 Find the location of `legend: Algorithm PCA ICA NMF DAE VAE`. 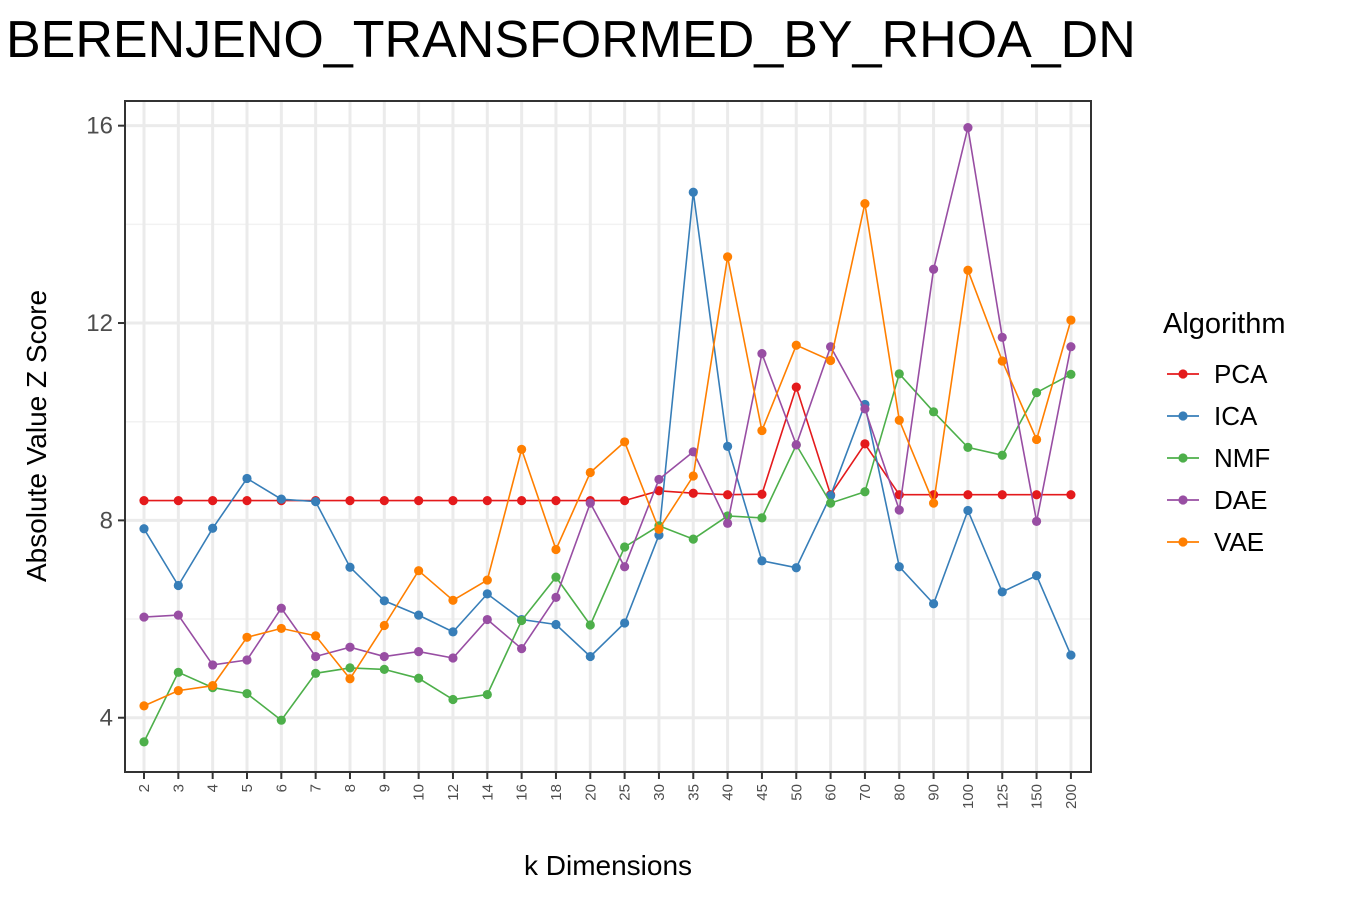

legend: Algorithm PCA ICA NMF DAE VAE is located at coordinates (1224, 432).